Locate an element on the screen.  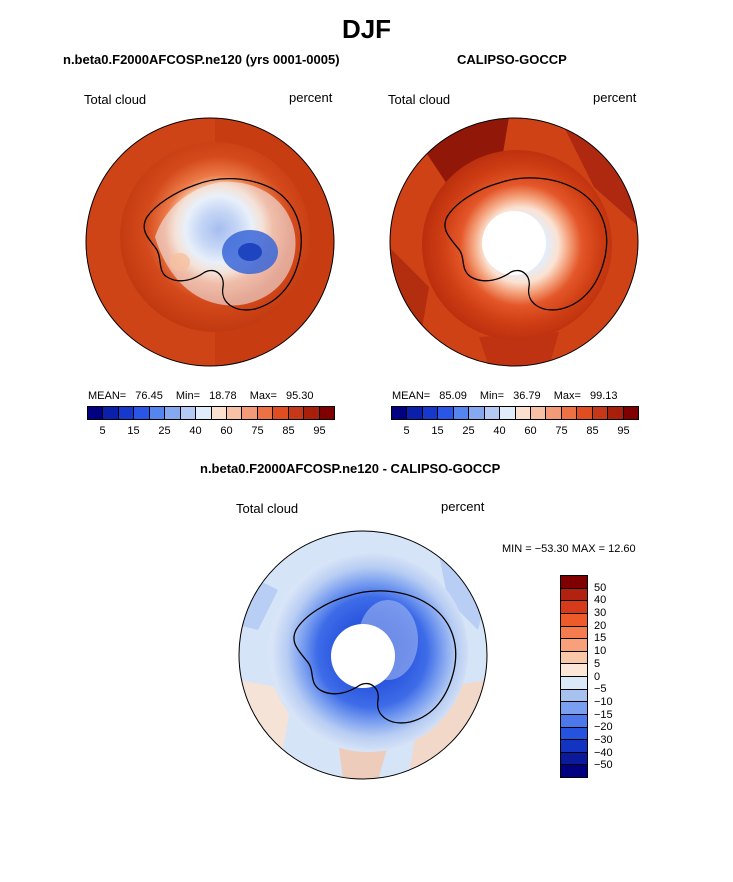
diff-map-border is located at coordinates (363, 655).